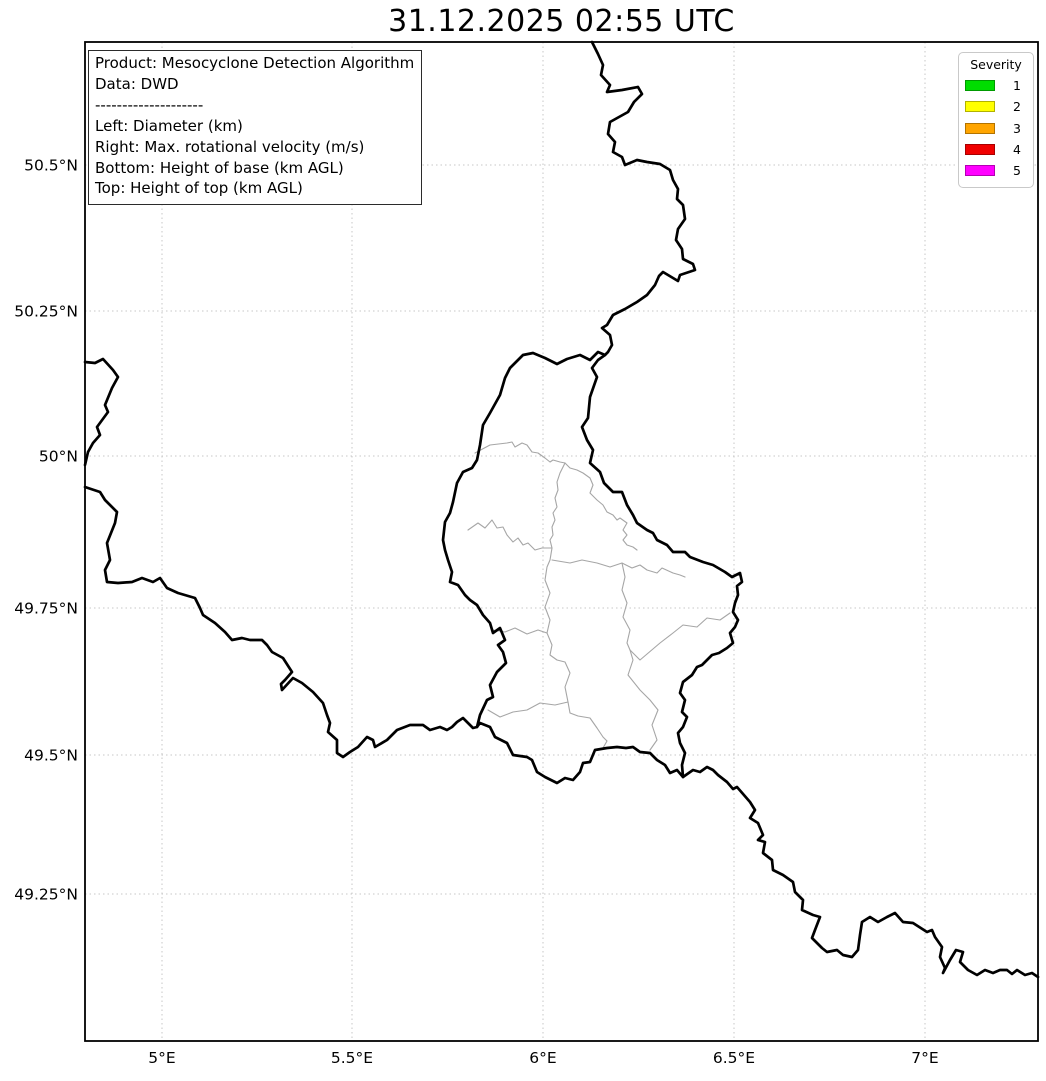  Describe the element at coordinates (169, 125) in the screenshot. I see `info-line: Left: Diameter (km)` at that location.